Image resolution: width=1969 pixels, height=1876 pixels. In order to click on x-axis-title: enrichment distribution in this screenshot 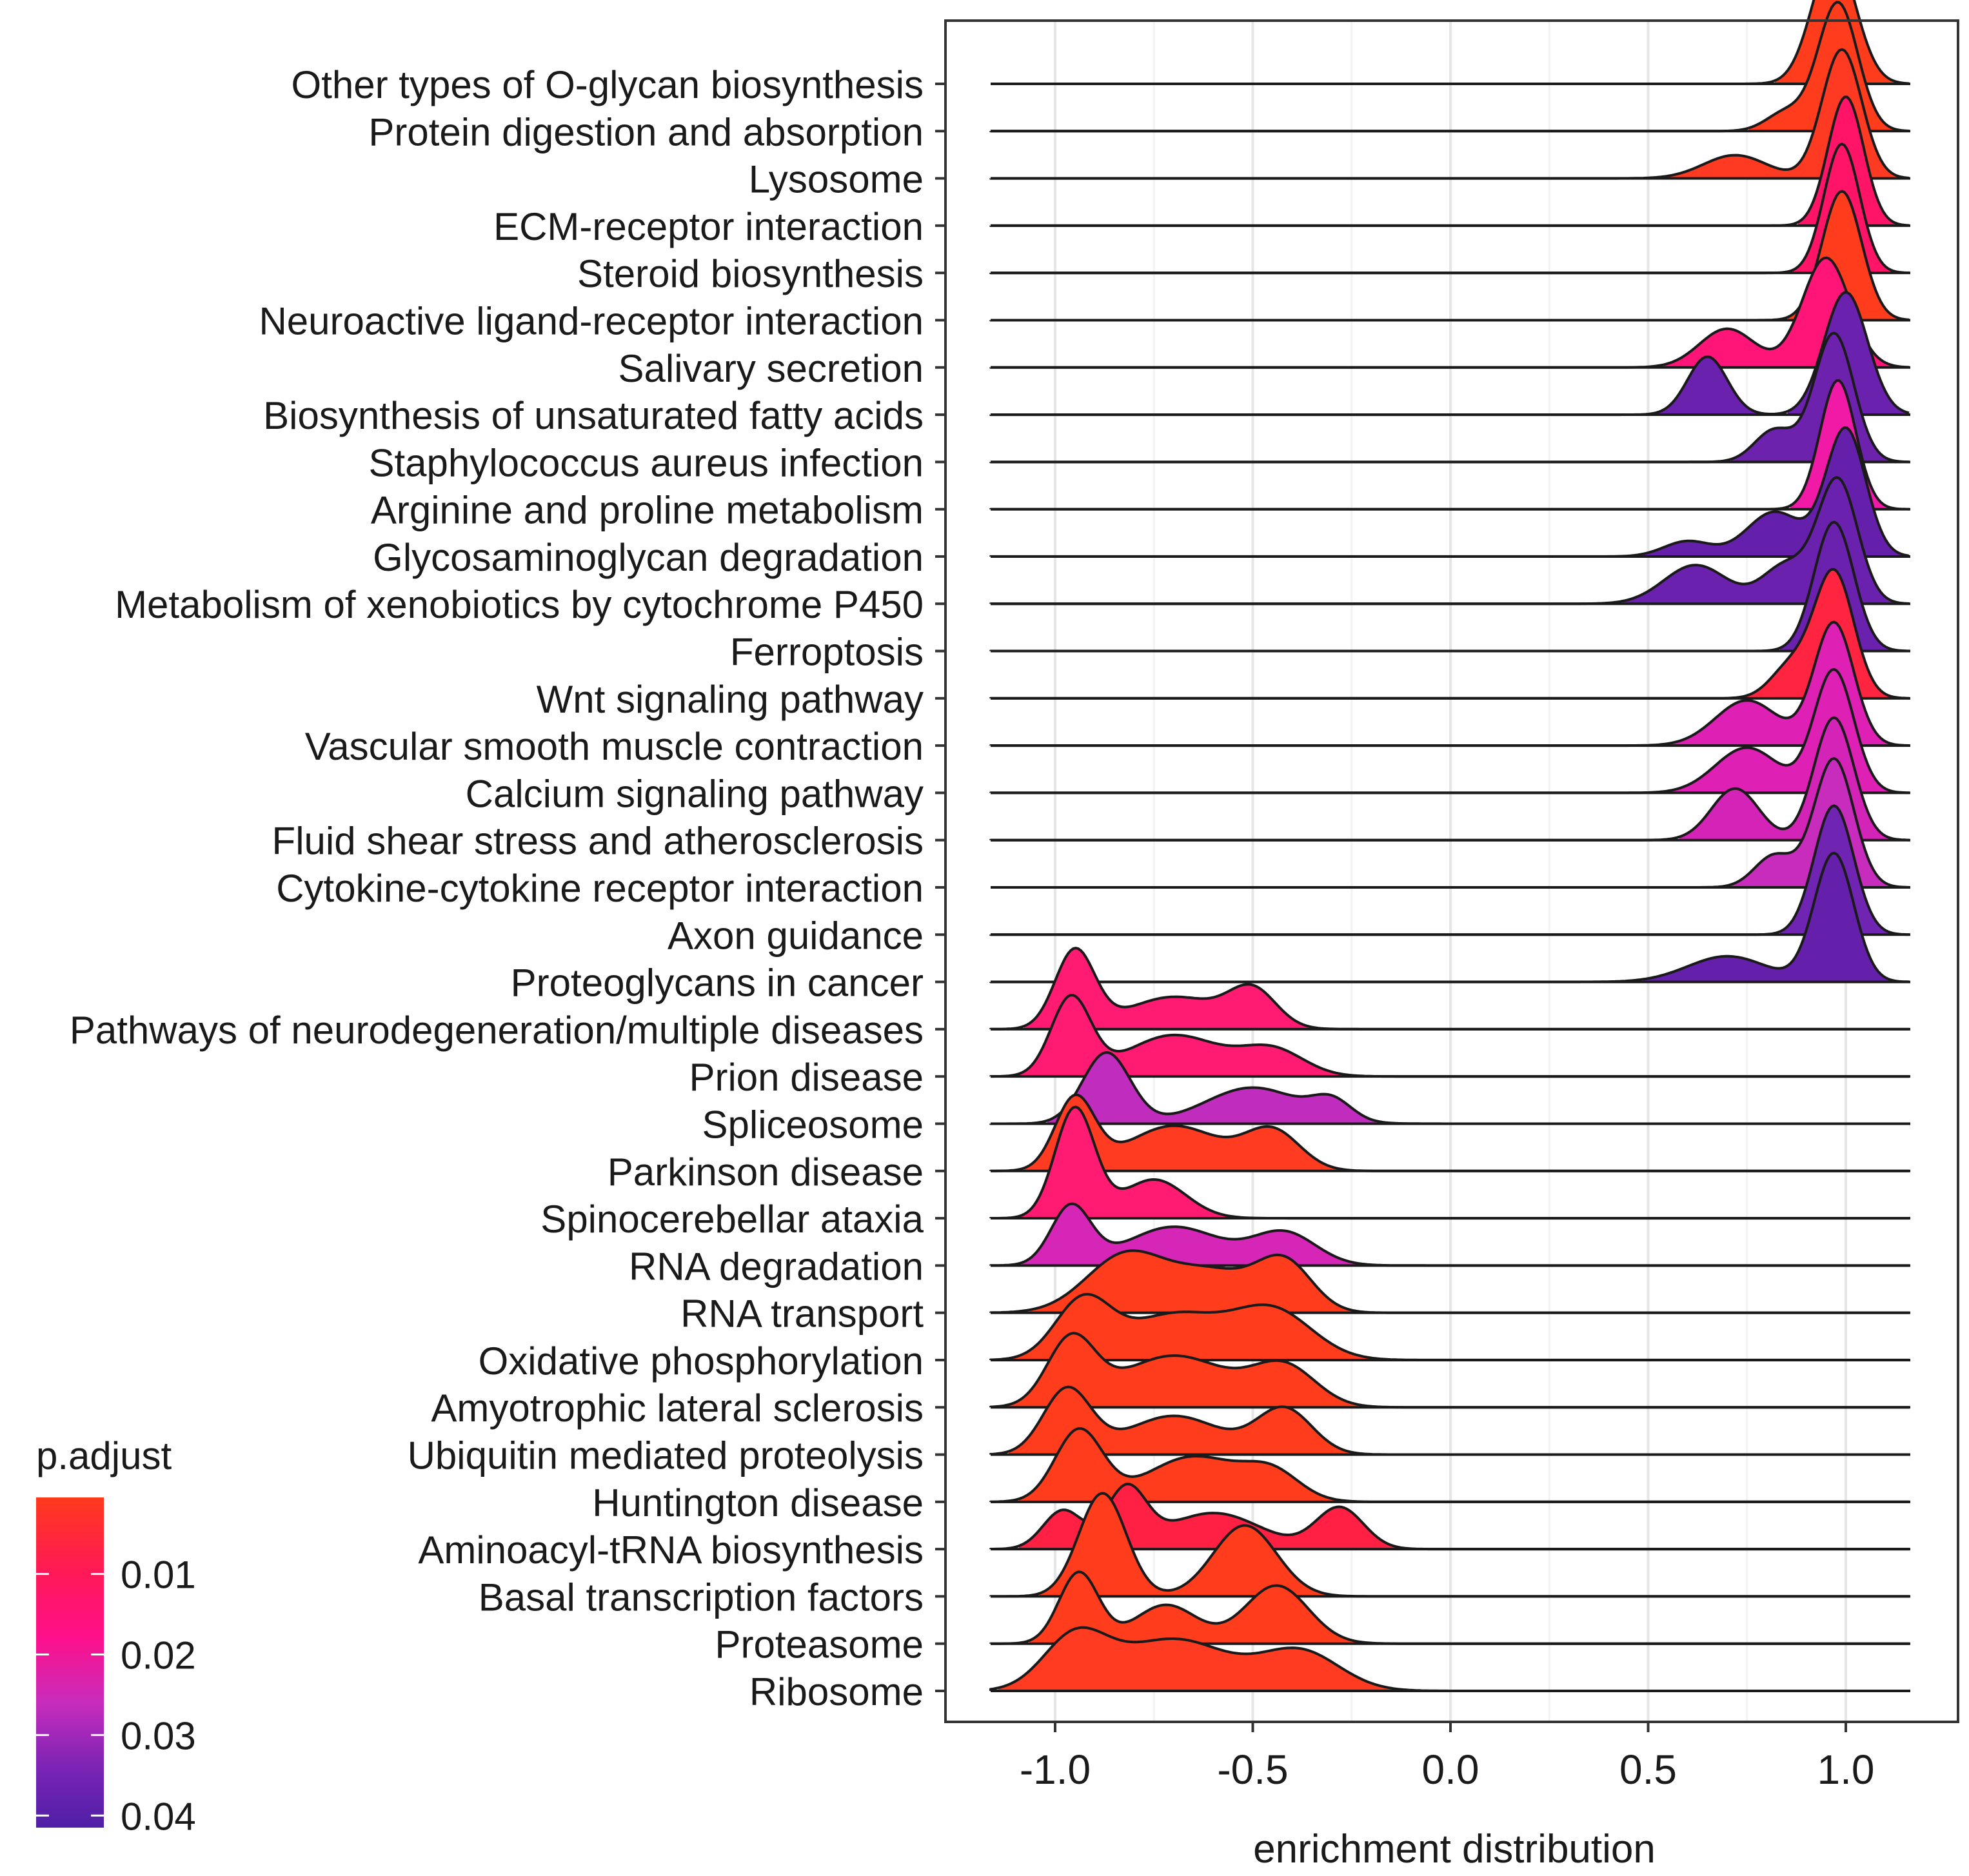, I will do `click(1454, 1849)`.